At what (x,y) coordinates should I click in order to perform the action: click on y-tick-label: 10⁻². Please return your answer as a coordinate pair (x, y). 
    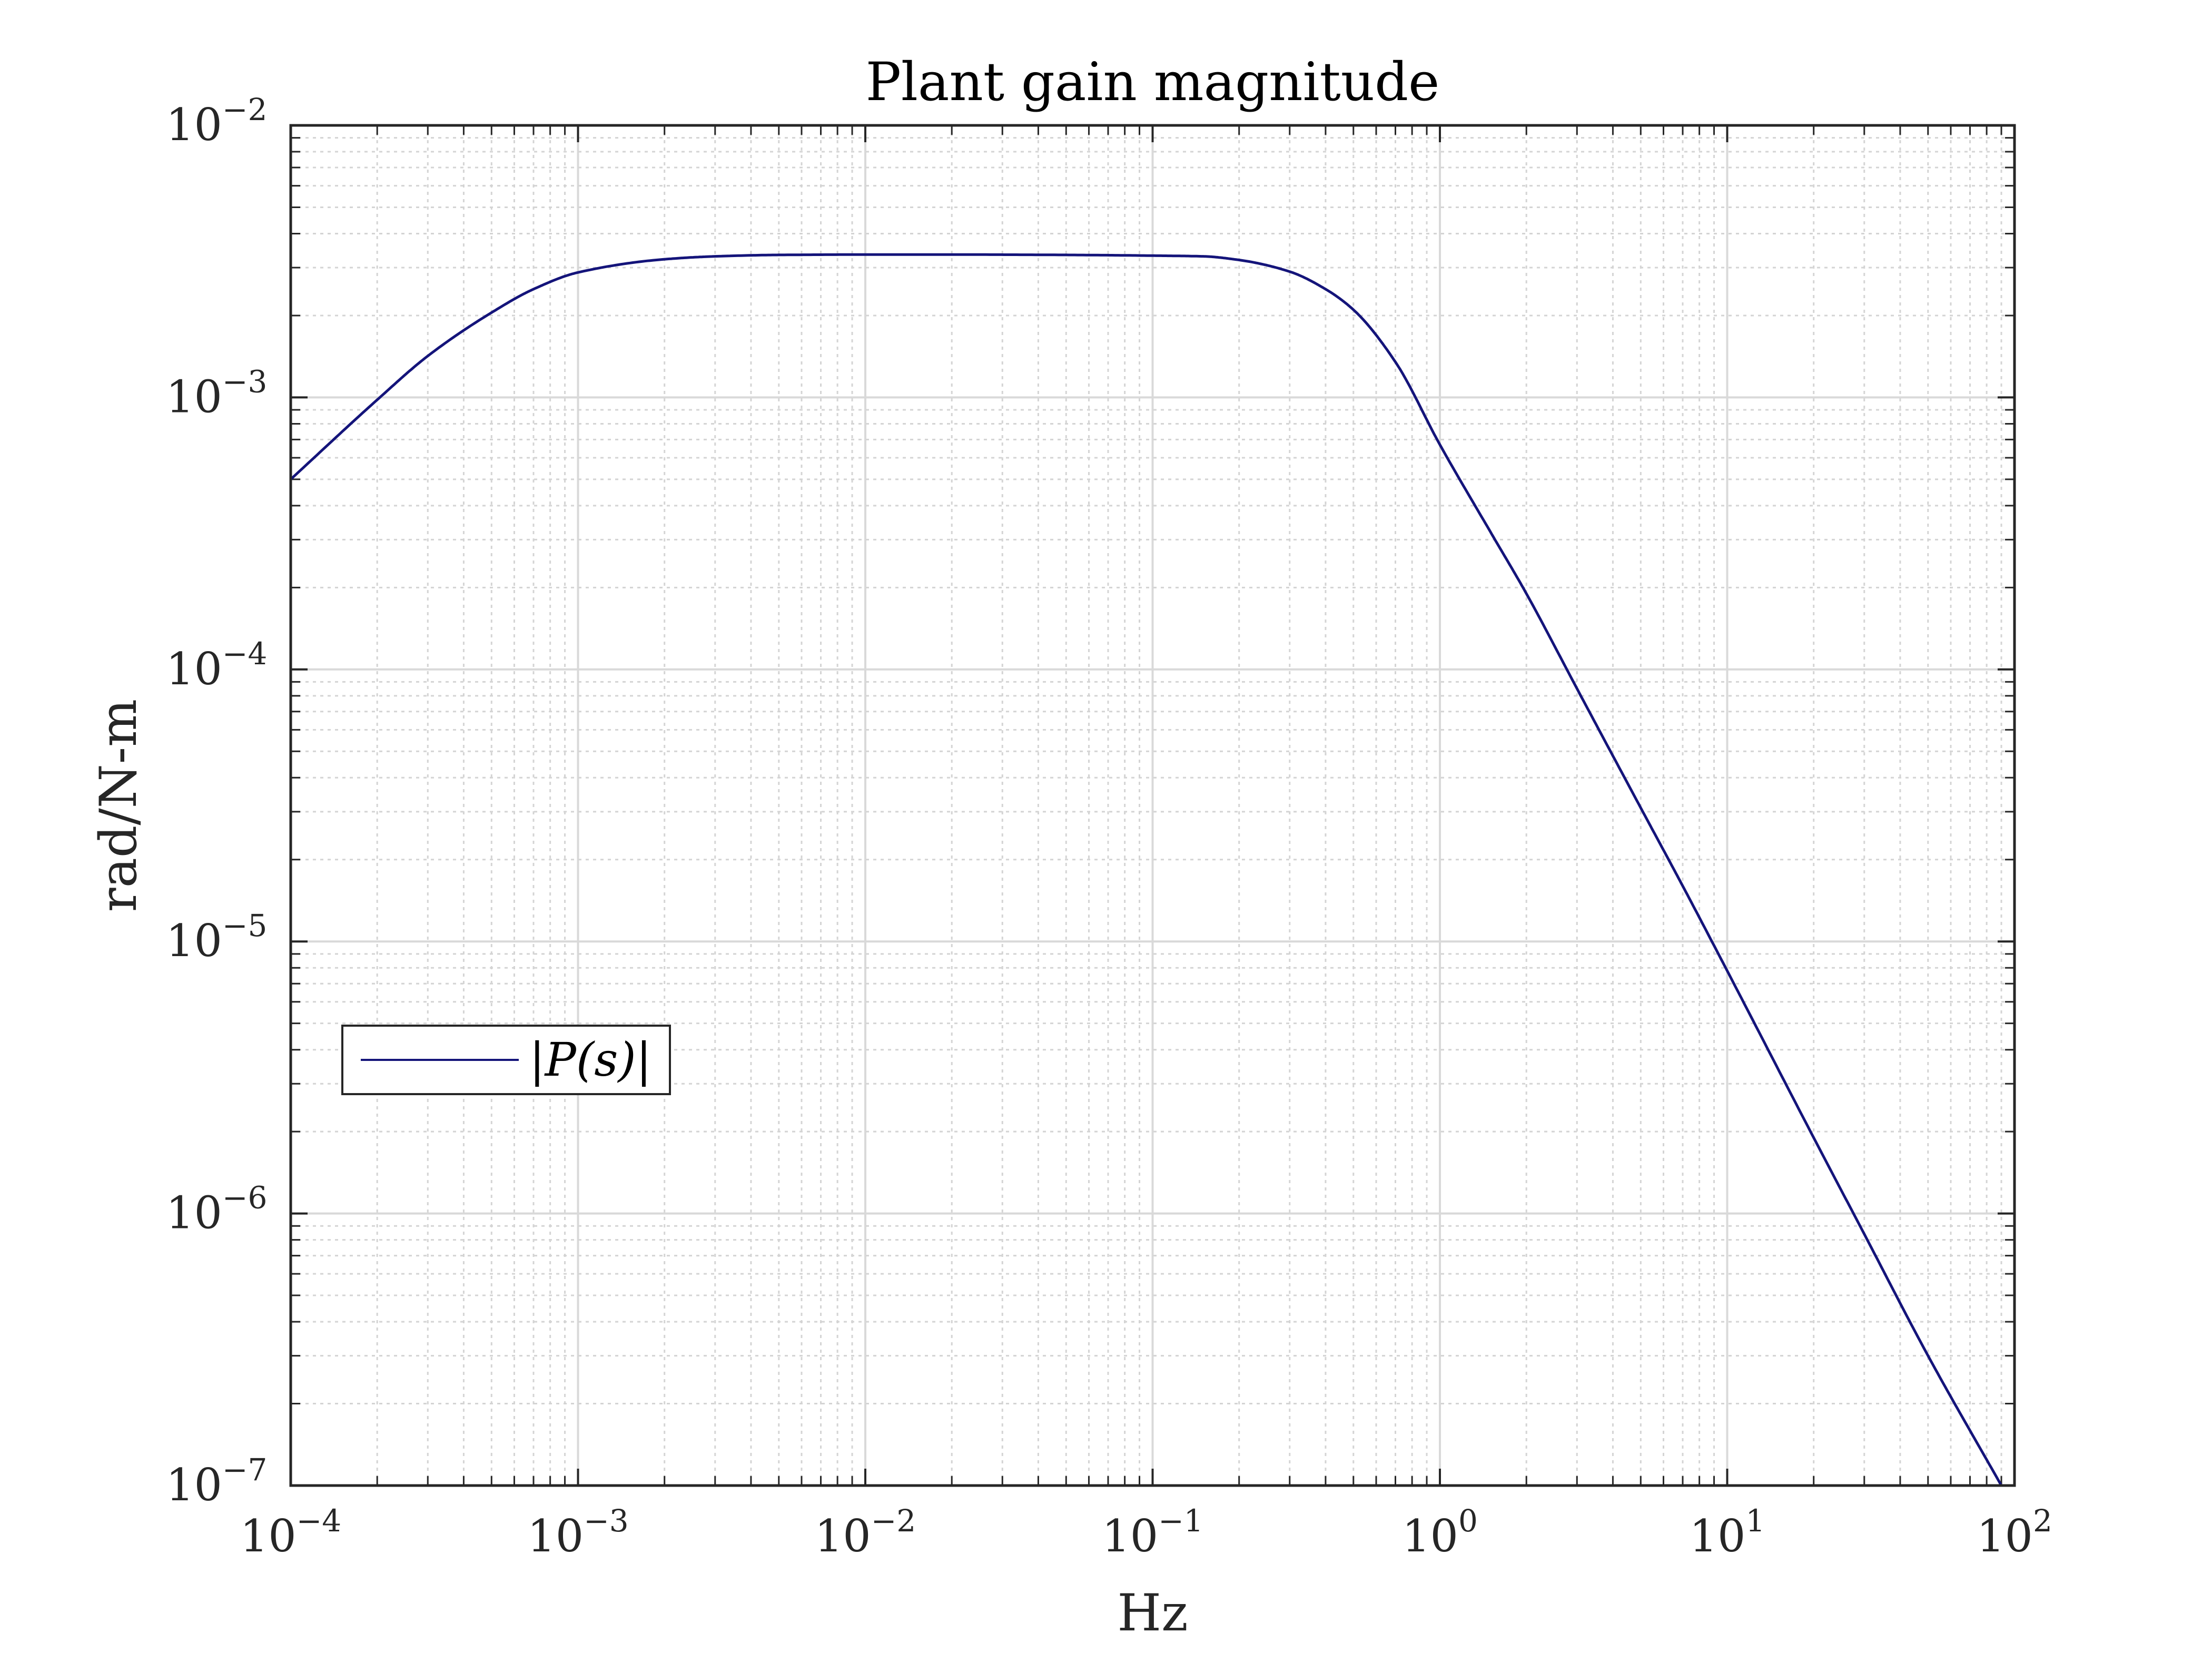
    Looking at the image, I should click on (216, 121).